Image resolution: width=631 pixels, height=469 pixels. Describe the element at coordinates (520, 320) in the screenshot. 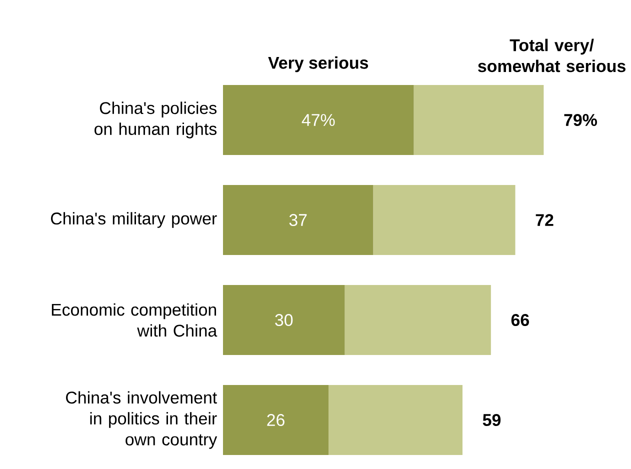

I see `total-label: 66` at that location.